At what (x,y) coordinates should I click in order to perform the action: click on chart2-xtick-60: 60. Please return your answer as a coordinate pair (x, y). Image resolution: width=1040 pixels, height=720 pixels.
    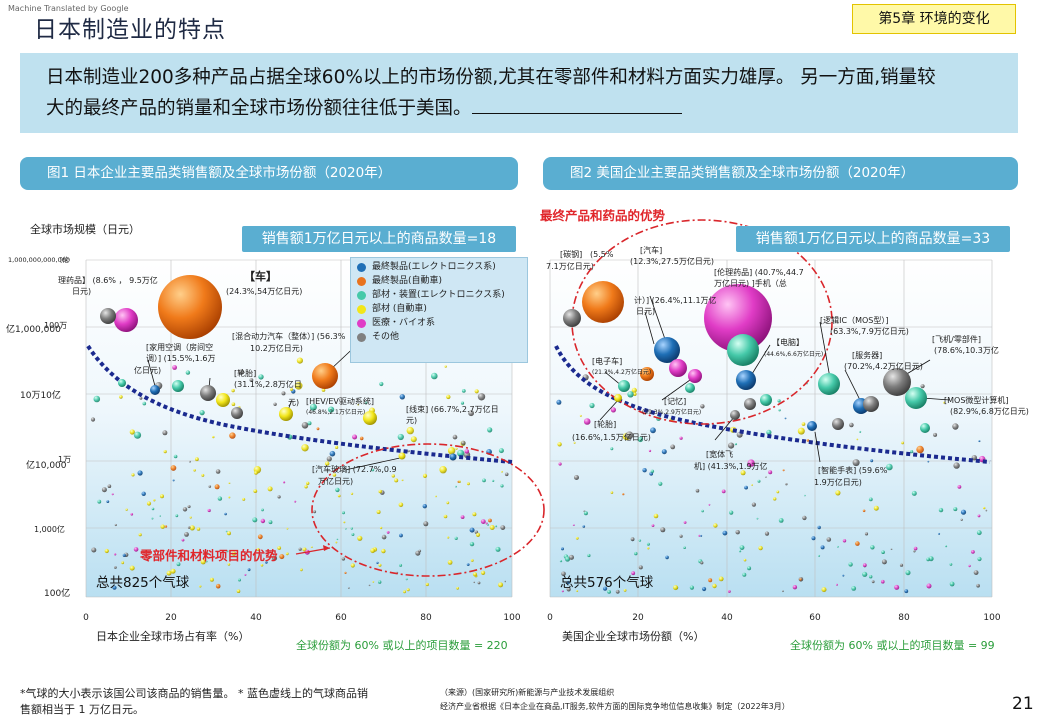
    Looking at the image, I should click on (815, 618).